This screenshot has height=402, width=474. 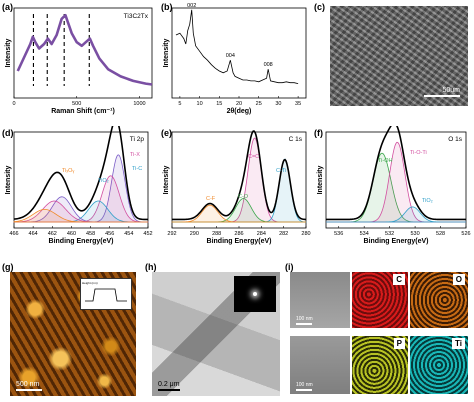 I want to click on x-tick-label: 464, so click(x=33, y=234).